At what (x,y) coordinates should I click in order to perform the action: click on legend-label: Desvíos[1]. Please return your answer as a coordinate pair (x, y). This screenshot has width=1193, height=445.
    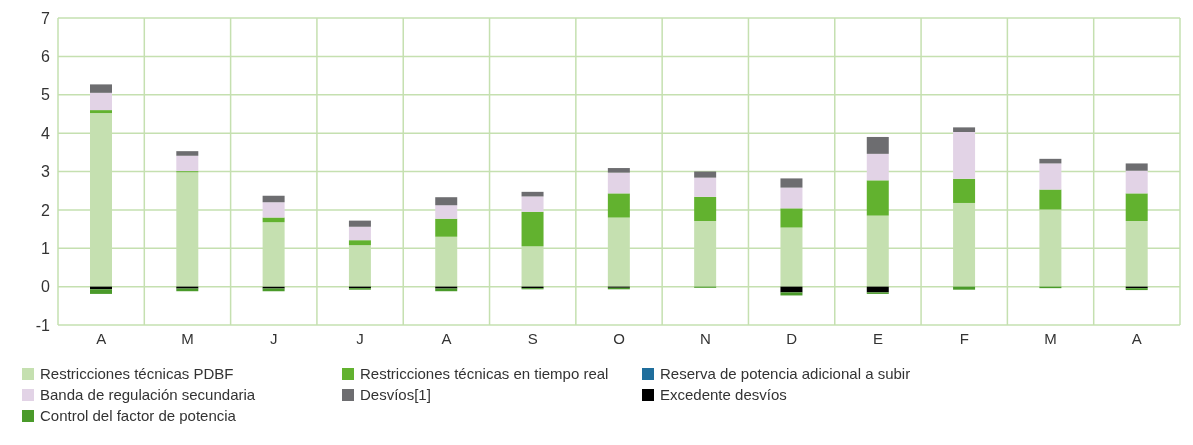
    Looking at the image, I should click on (395, 394).